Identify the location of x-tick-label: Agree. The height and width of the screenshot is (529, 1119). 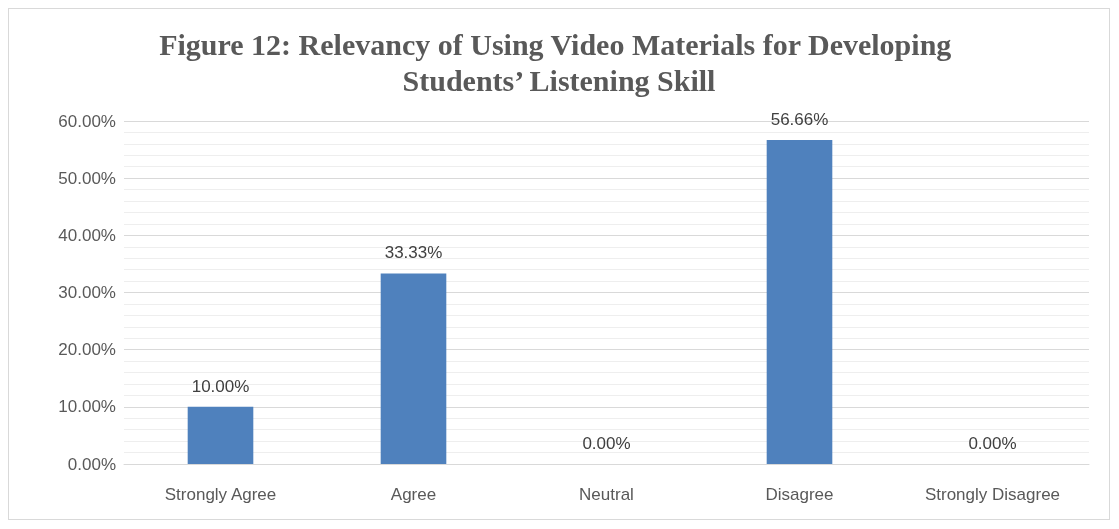
(413, 494).